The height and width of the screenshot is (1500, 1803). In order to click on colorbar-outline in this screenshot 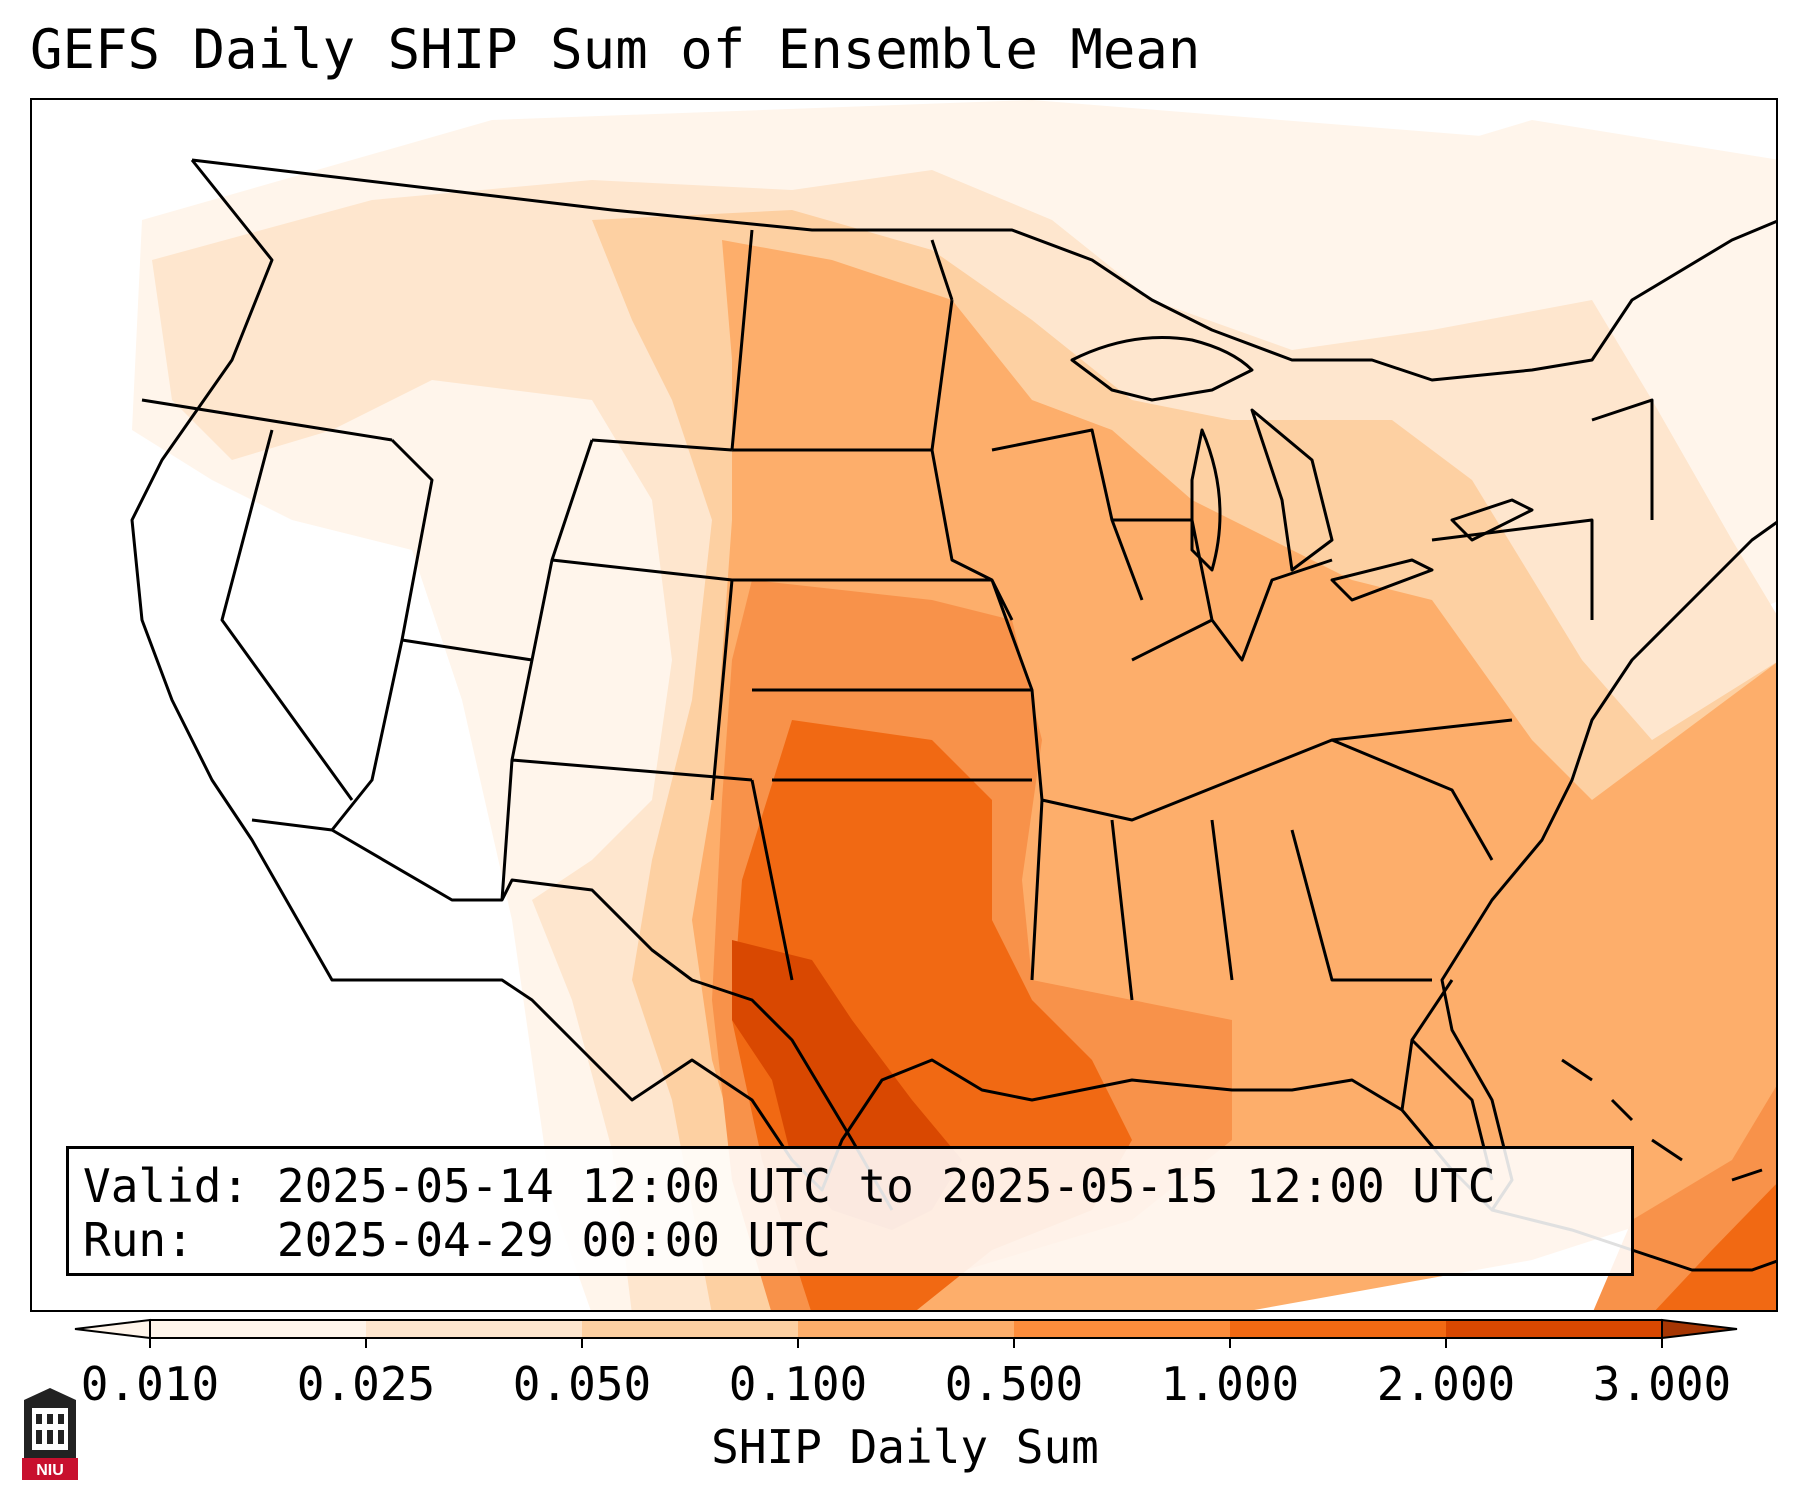, I will do `click(906, 1329)`.